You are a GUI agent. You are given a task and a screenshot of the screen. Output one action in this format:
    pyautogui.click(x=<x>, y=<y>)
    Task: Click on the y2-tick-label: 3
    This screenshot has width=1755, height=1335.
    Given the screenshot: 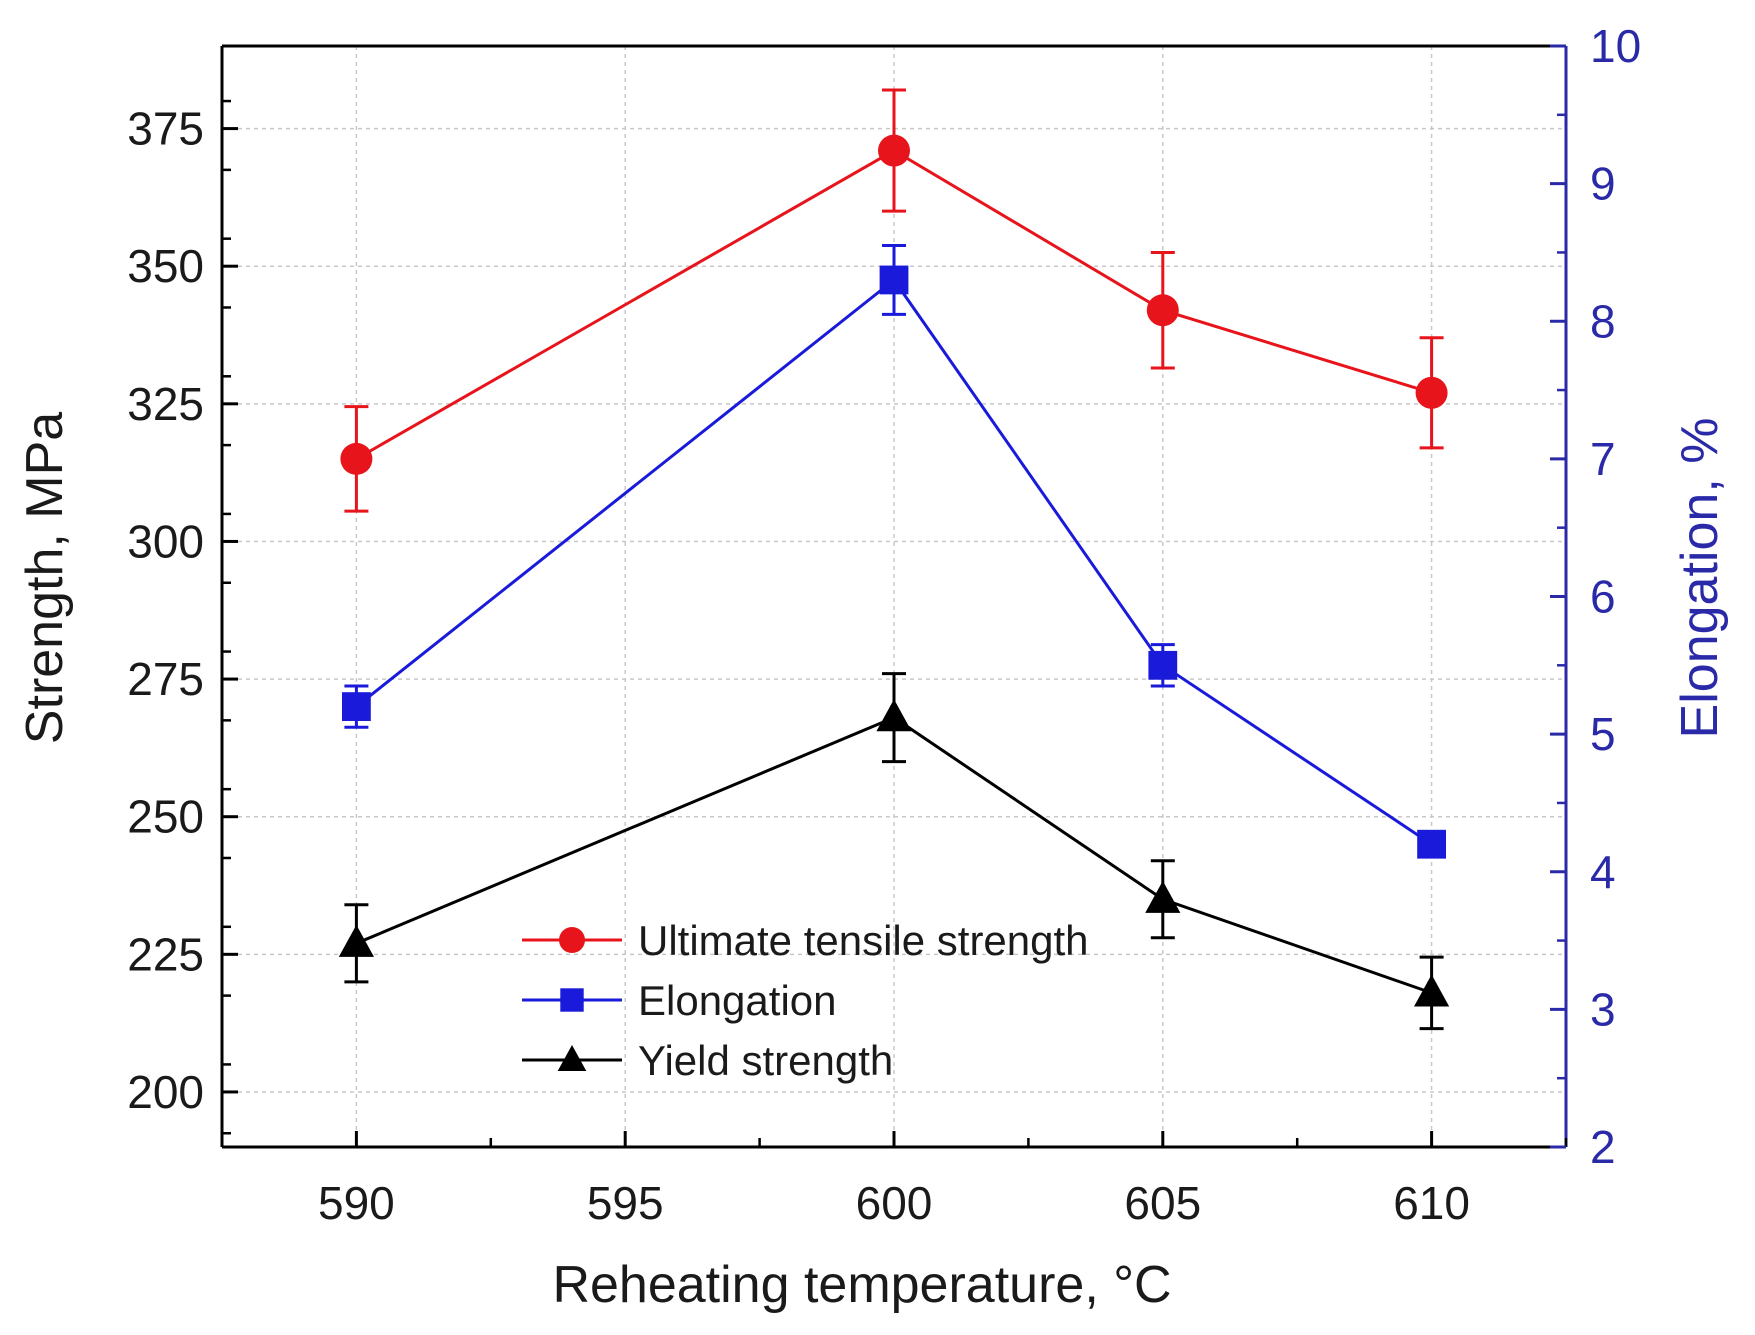 What is the action you would take?
    pyautogui.click(x=1603, y=1009)
    